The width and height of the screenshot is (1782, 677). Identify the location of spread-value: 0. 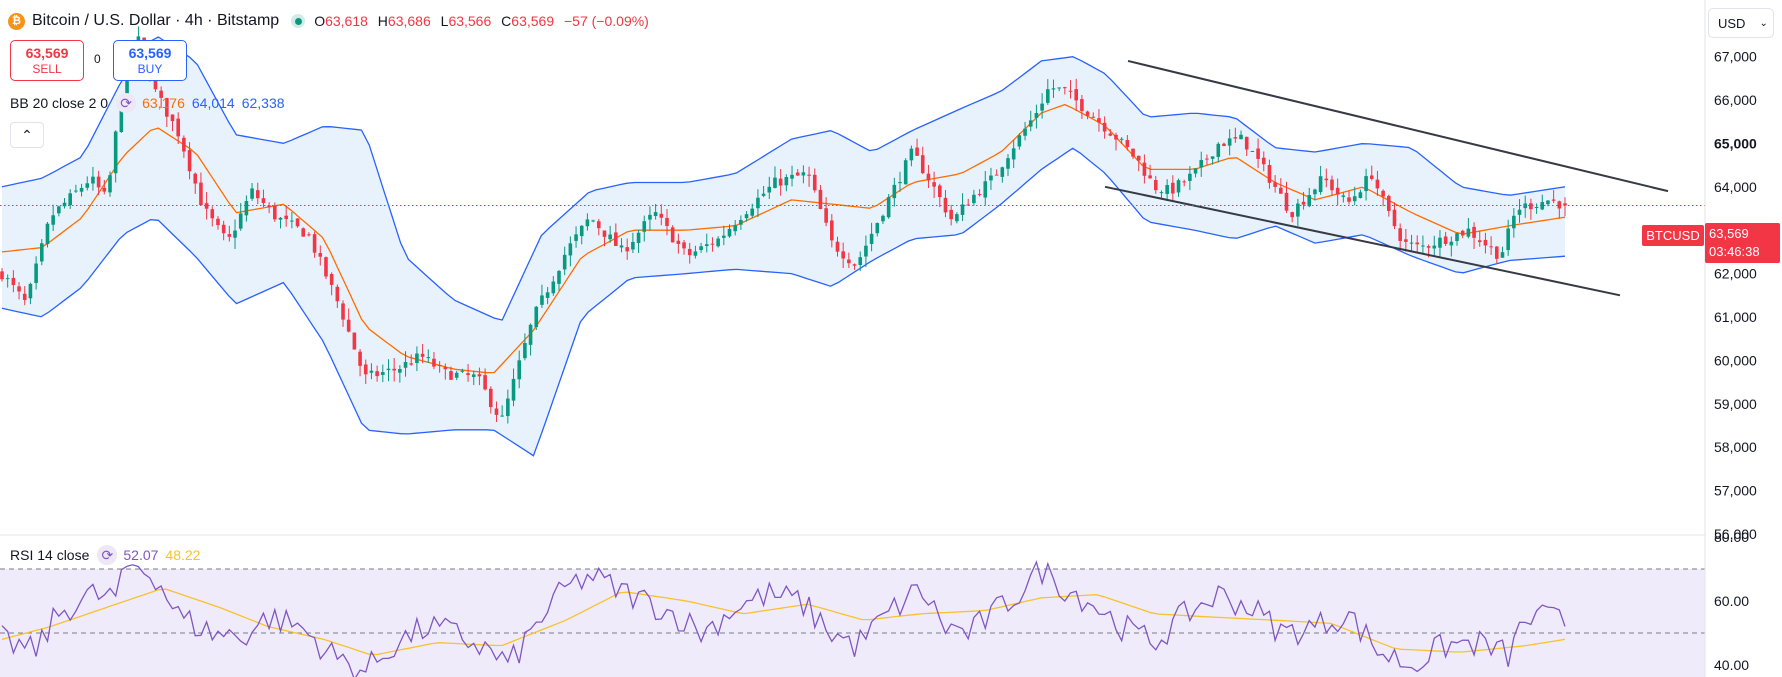
(97, 59).